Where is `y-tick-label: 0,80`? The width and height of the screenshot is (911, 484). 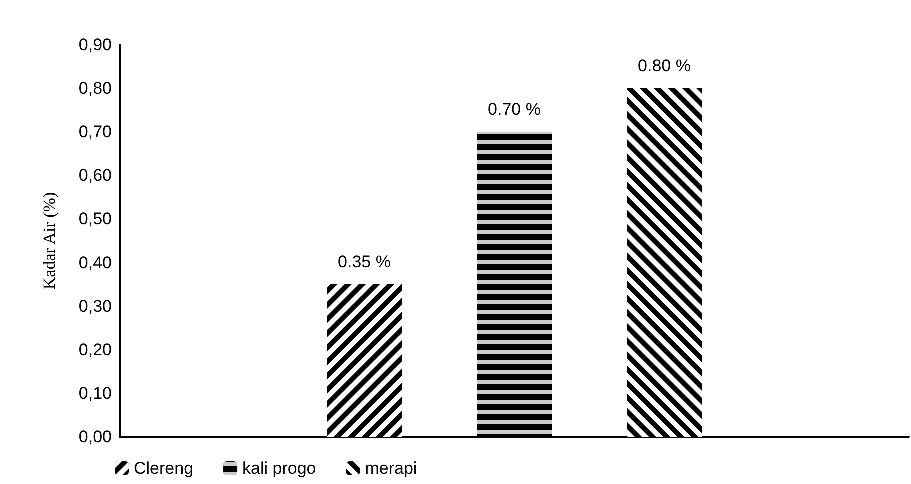
y-tick-label: 0,80 is located at coordinates (95, 88).